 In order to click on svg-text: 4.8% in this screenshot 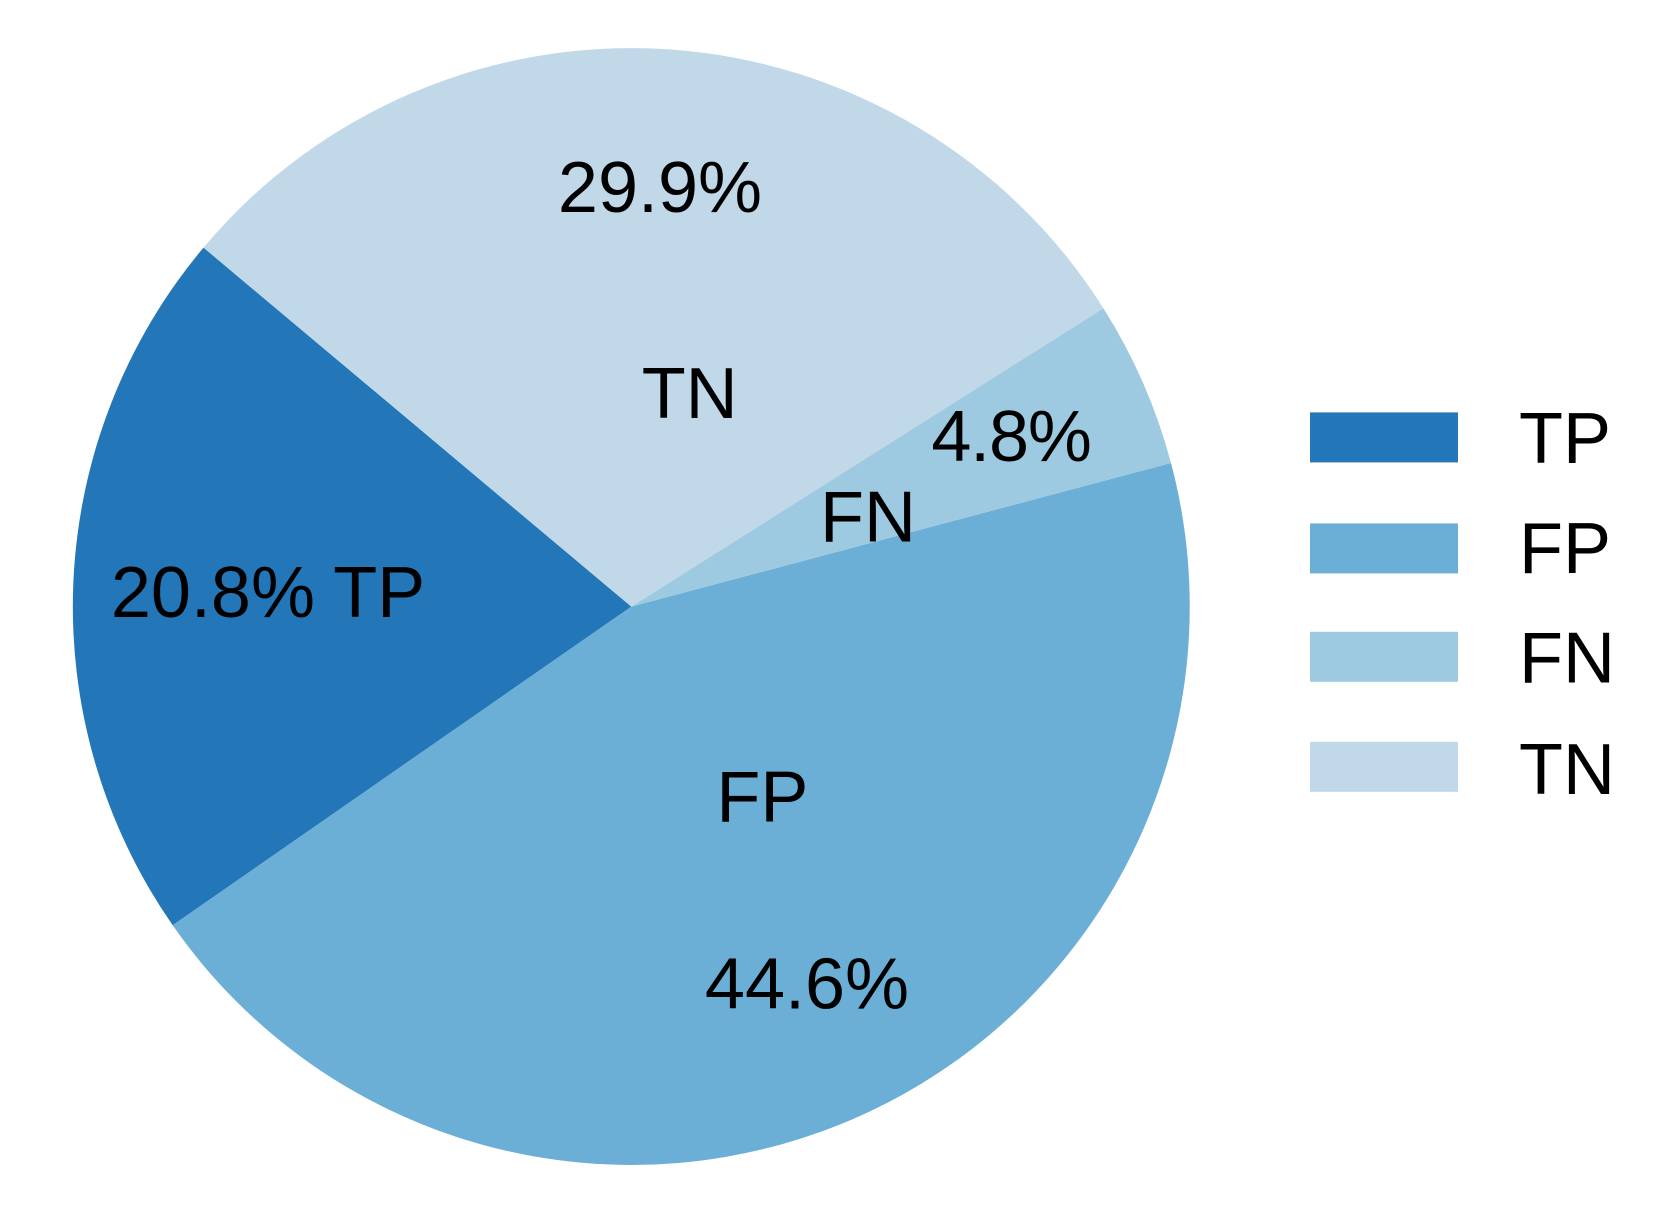, I will do `click(1010, 437)`.